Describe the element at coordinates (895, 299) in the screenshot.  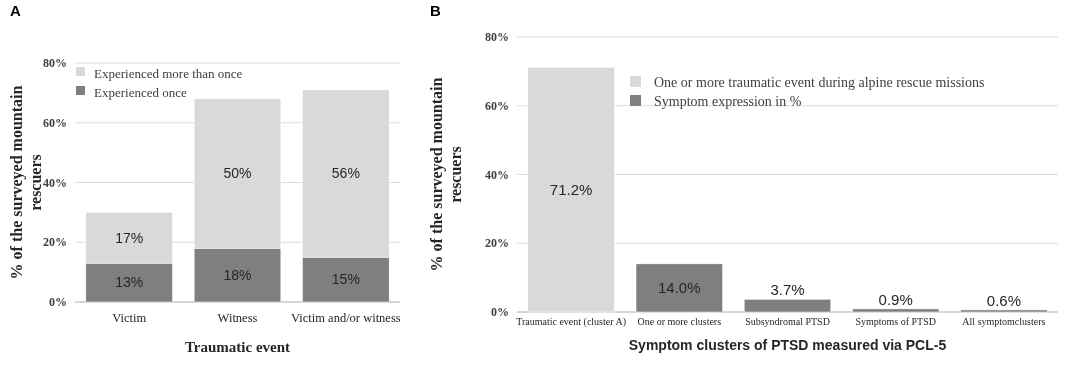
I see `data-label: 0.9%` at that location.